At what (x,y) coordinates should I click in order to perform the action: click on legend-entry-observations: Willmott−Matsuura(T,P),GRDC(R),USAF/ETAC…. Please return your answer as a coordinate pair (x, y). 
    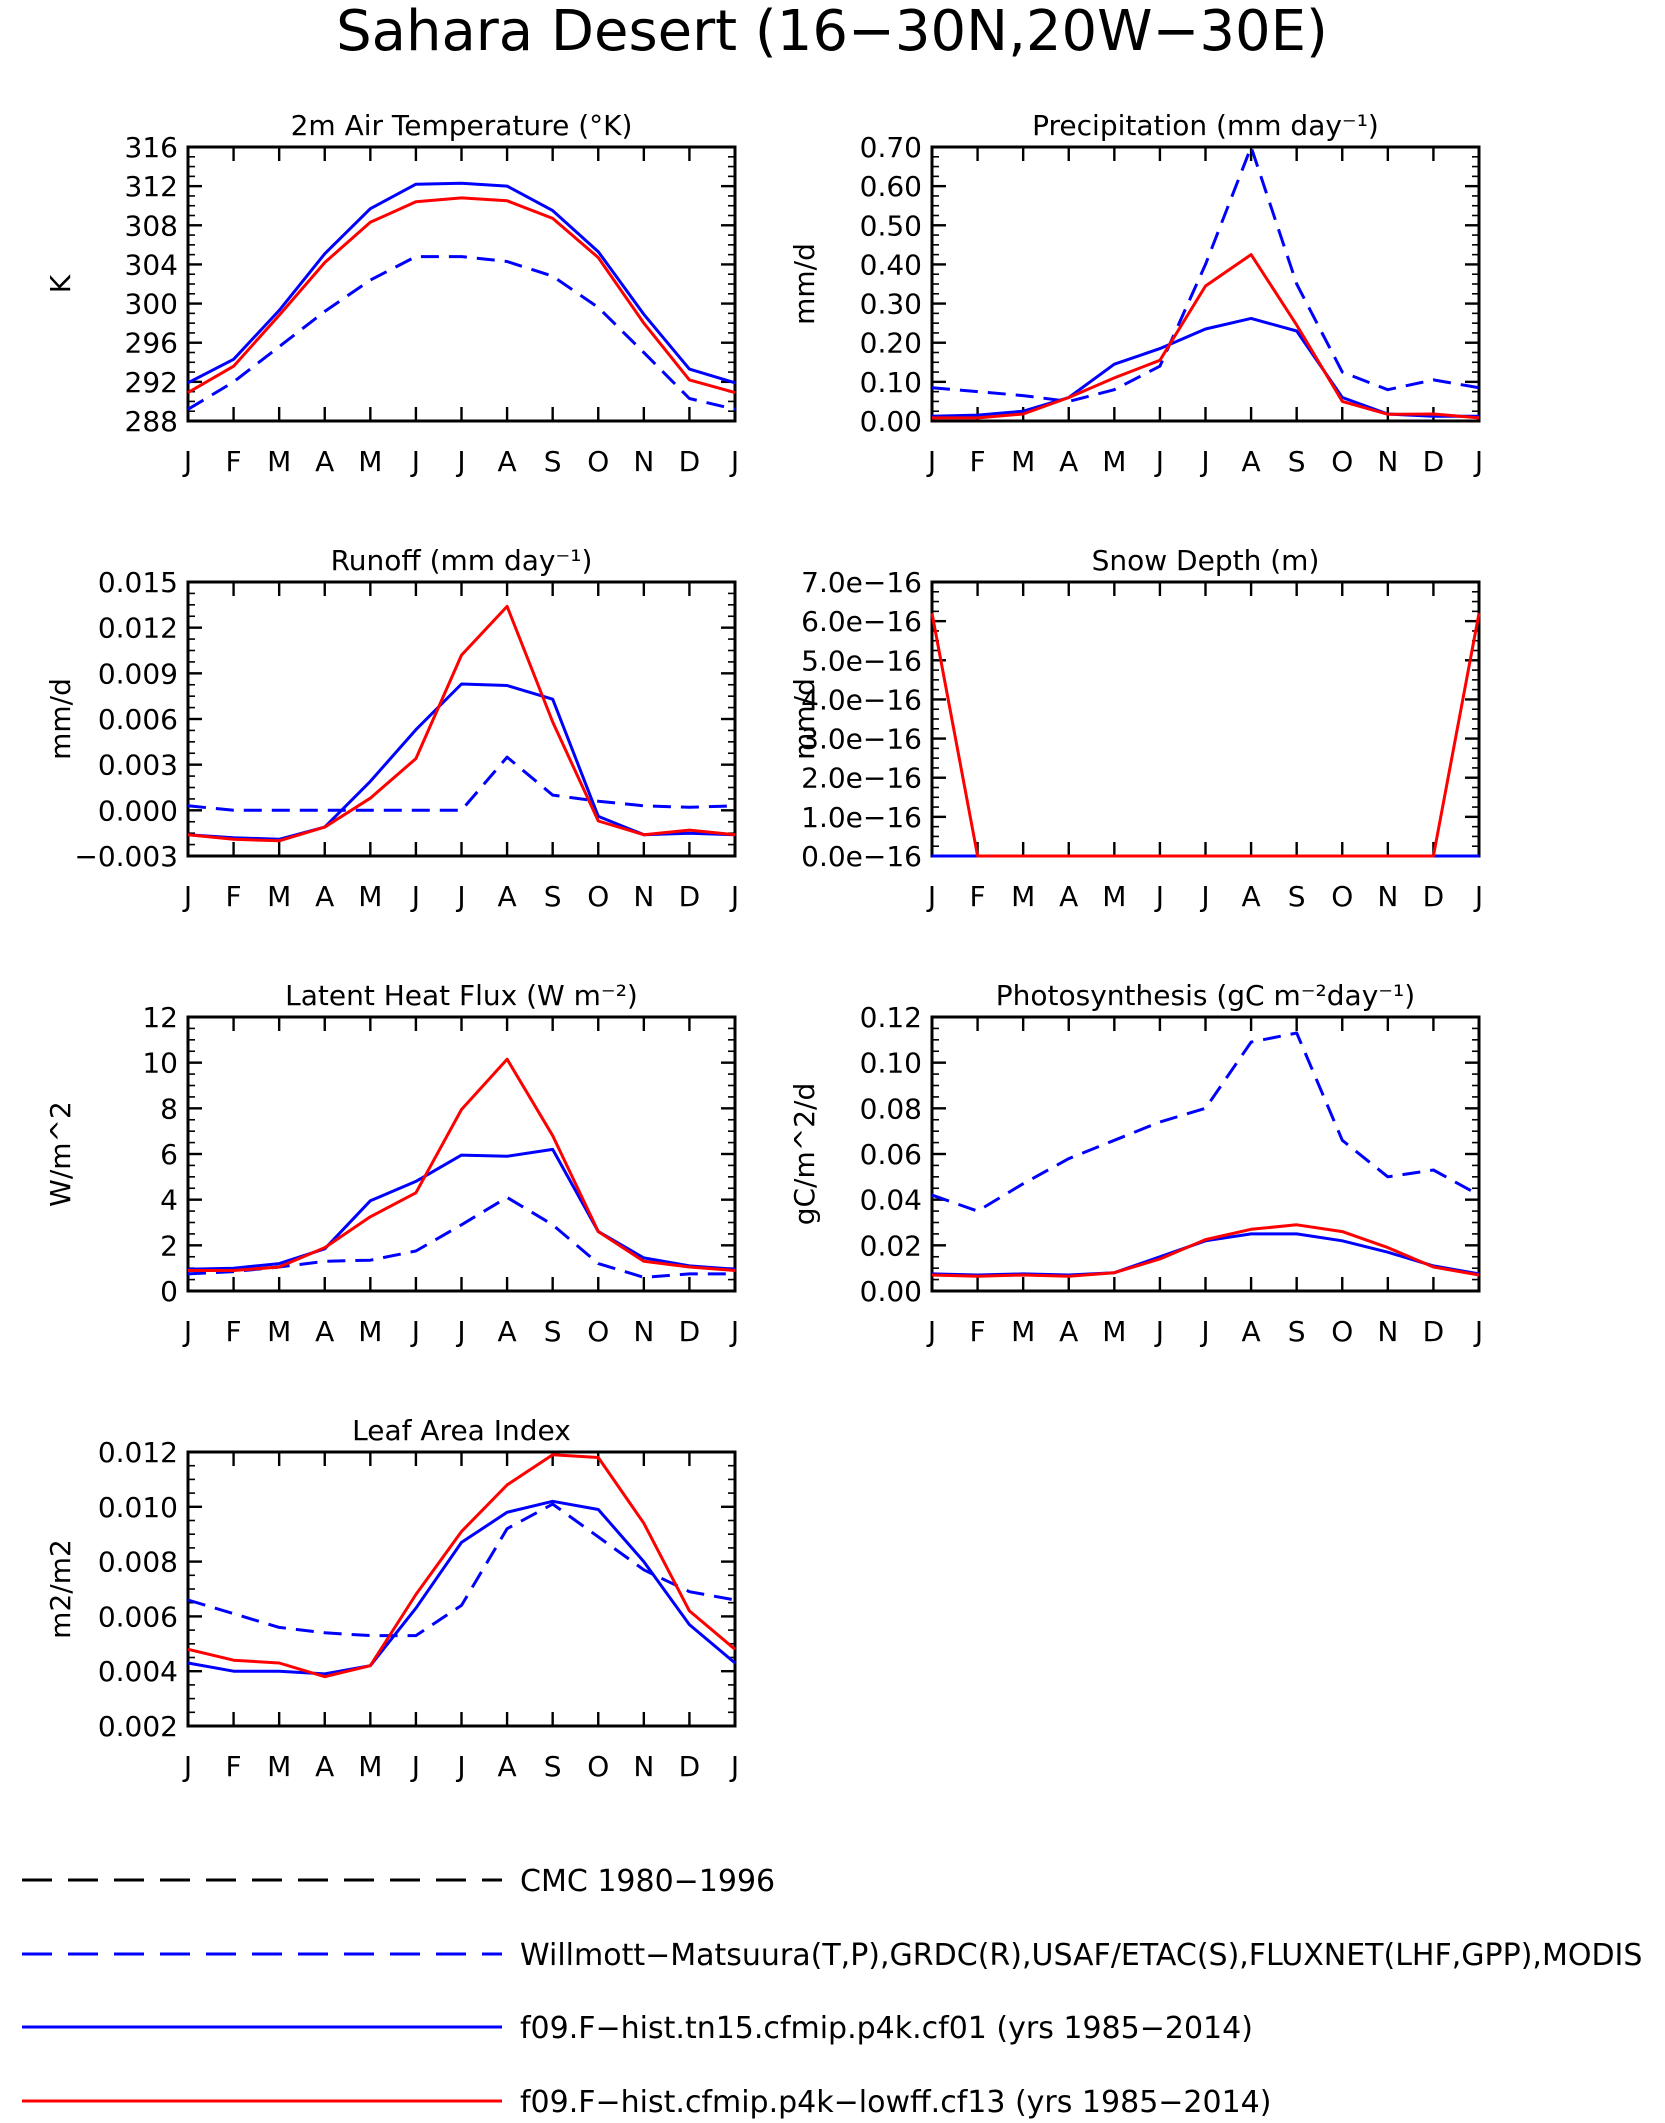
    Looking at the image, I should click on (832, 1955).